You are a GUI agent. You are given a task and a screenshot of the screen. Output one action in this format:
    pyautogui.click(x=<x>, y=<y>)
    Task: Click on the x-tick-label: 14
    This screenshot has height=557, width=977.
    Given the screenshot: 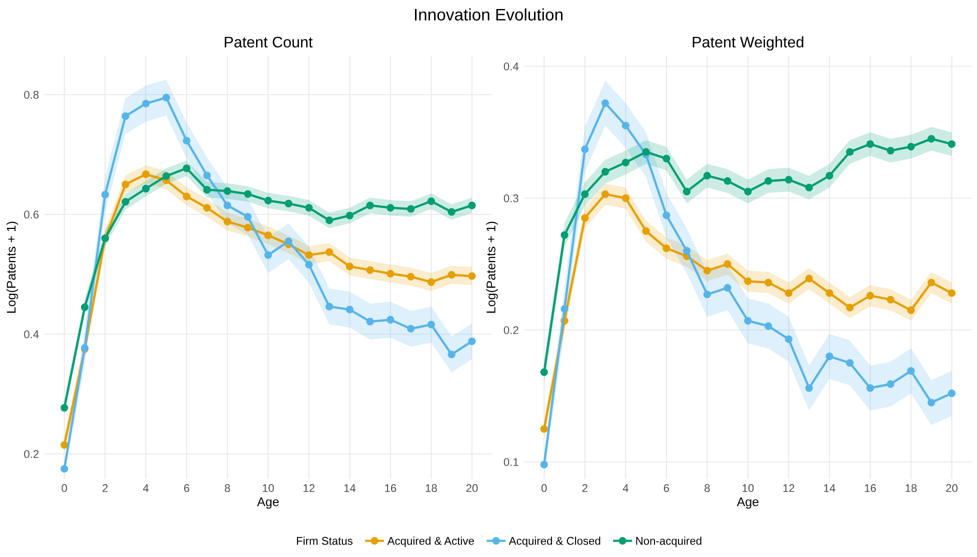 What is the action you would take?
    pyautogui.click(x=350, y=488)
    